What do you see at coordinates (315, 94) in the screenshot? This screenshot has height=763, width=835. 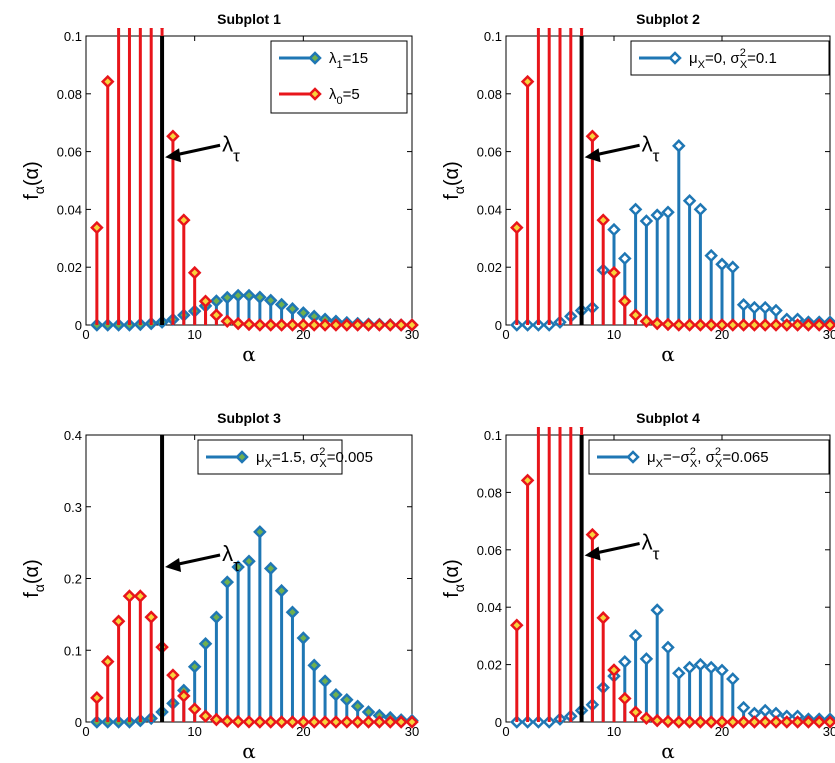 I see `legend-marker` at bounding box center [315, 94].